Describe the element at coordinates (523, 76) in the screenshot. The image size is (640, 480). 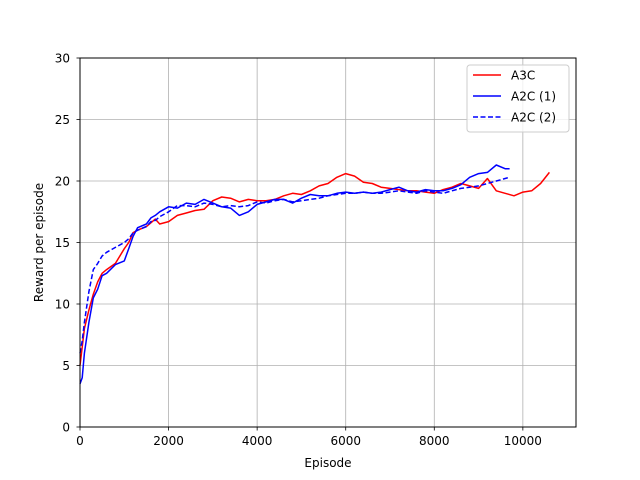
I see `legend-label: A3C` at that location.